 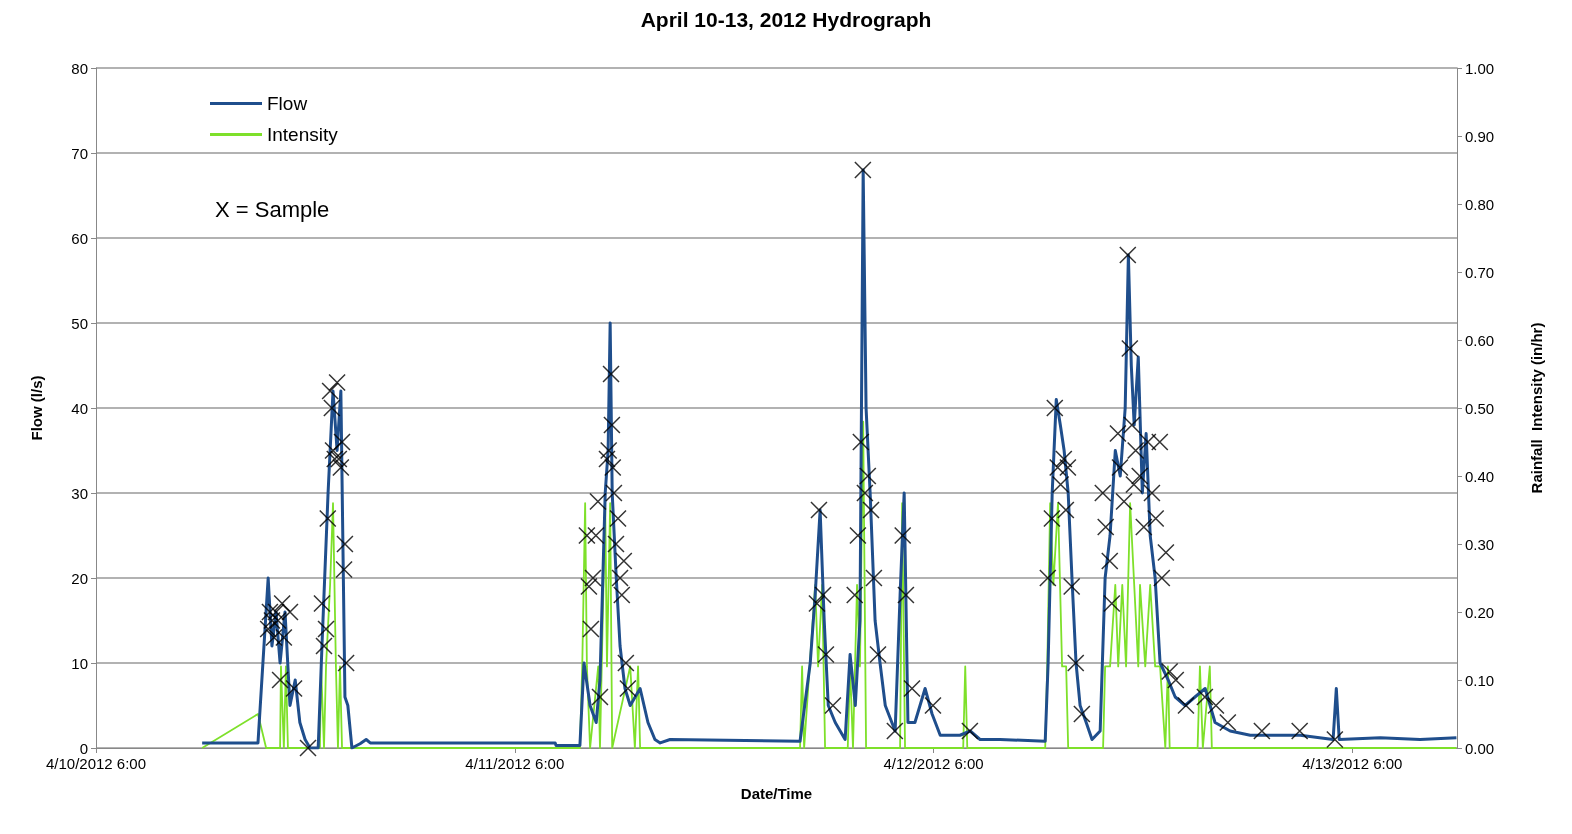 I want to click on y-tick-label: 60, so click(x=79, y=238).